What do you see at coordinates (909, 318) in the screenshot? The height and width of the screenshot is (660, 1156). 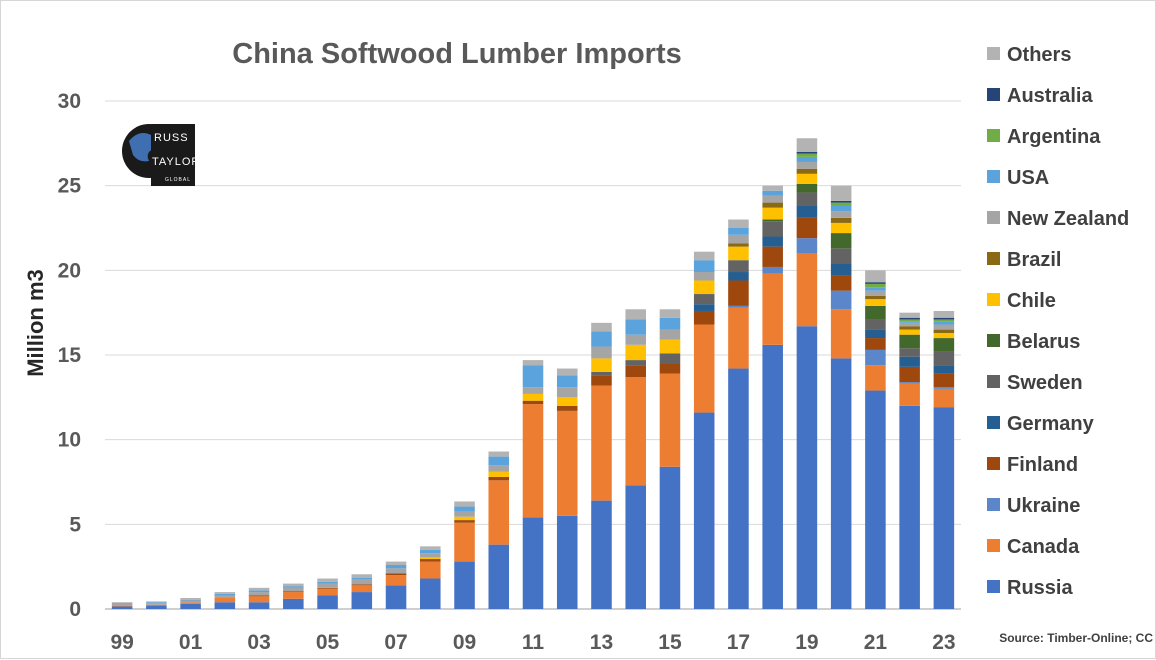 I see `bar-australia-2022` at bounding box center [909, 318].